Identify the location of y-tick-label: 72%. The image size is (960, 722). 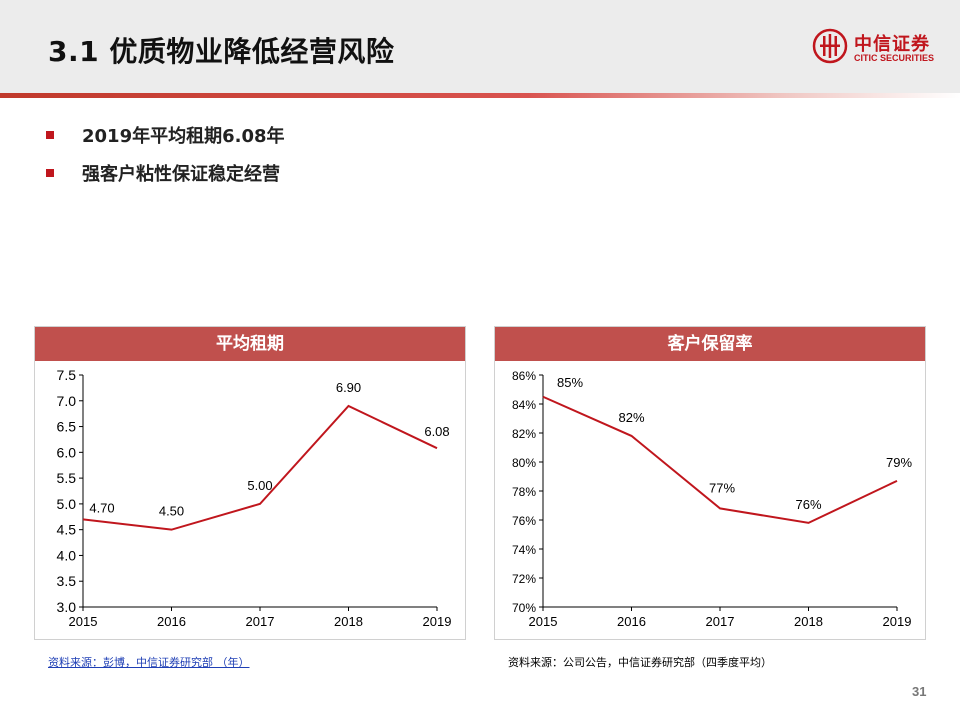
(524, 579).